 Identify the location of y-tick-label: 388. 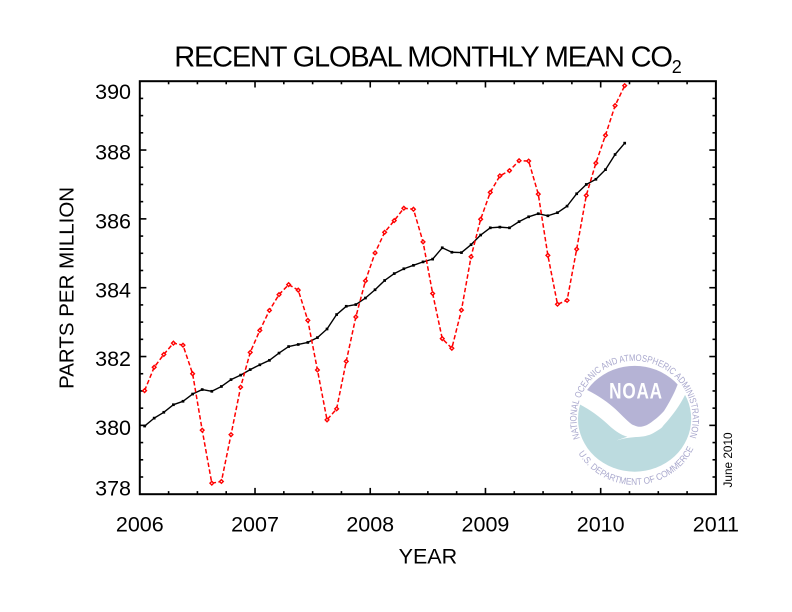
(113, 153).